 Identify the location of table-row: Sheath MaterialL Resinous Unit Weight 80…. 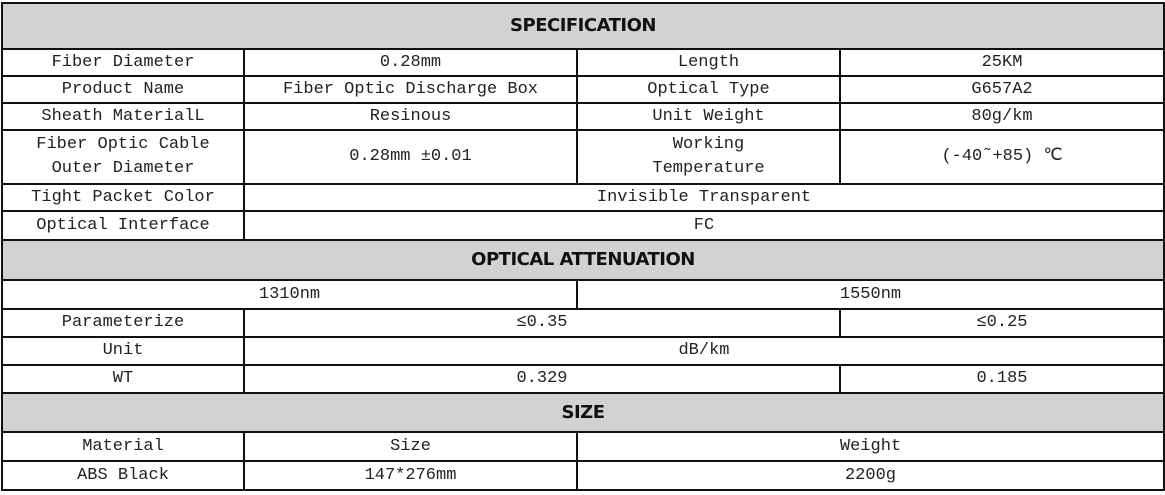
(583, 116).